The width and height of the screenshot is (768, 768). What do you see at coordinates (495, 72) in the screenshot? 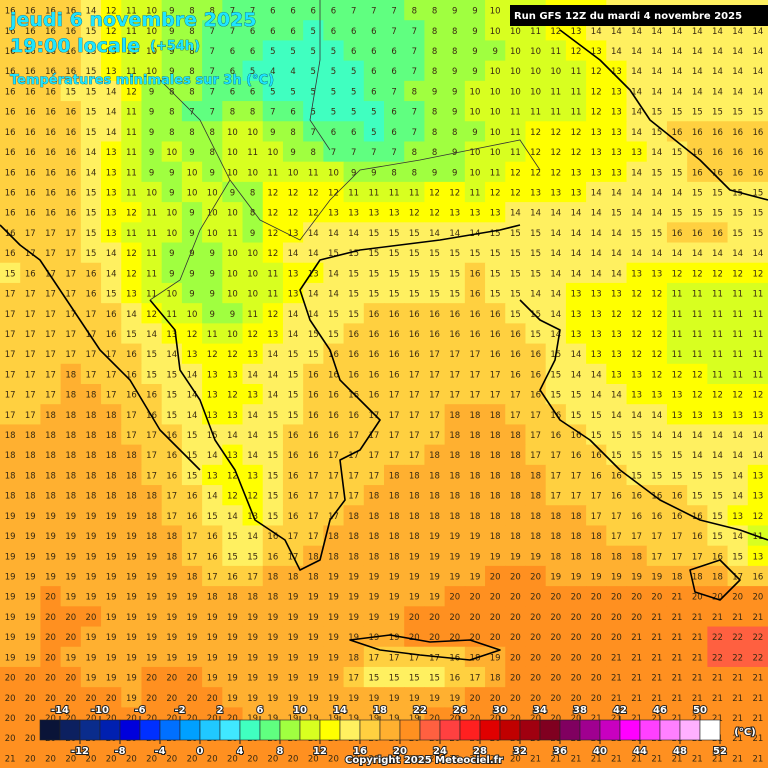
I see `grid-value: 10` at bounding box center [495, 72].